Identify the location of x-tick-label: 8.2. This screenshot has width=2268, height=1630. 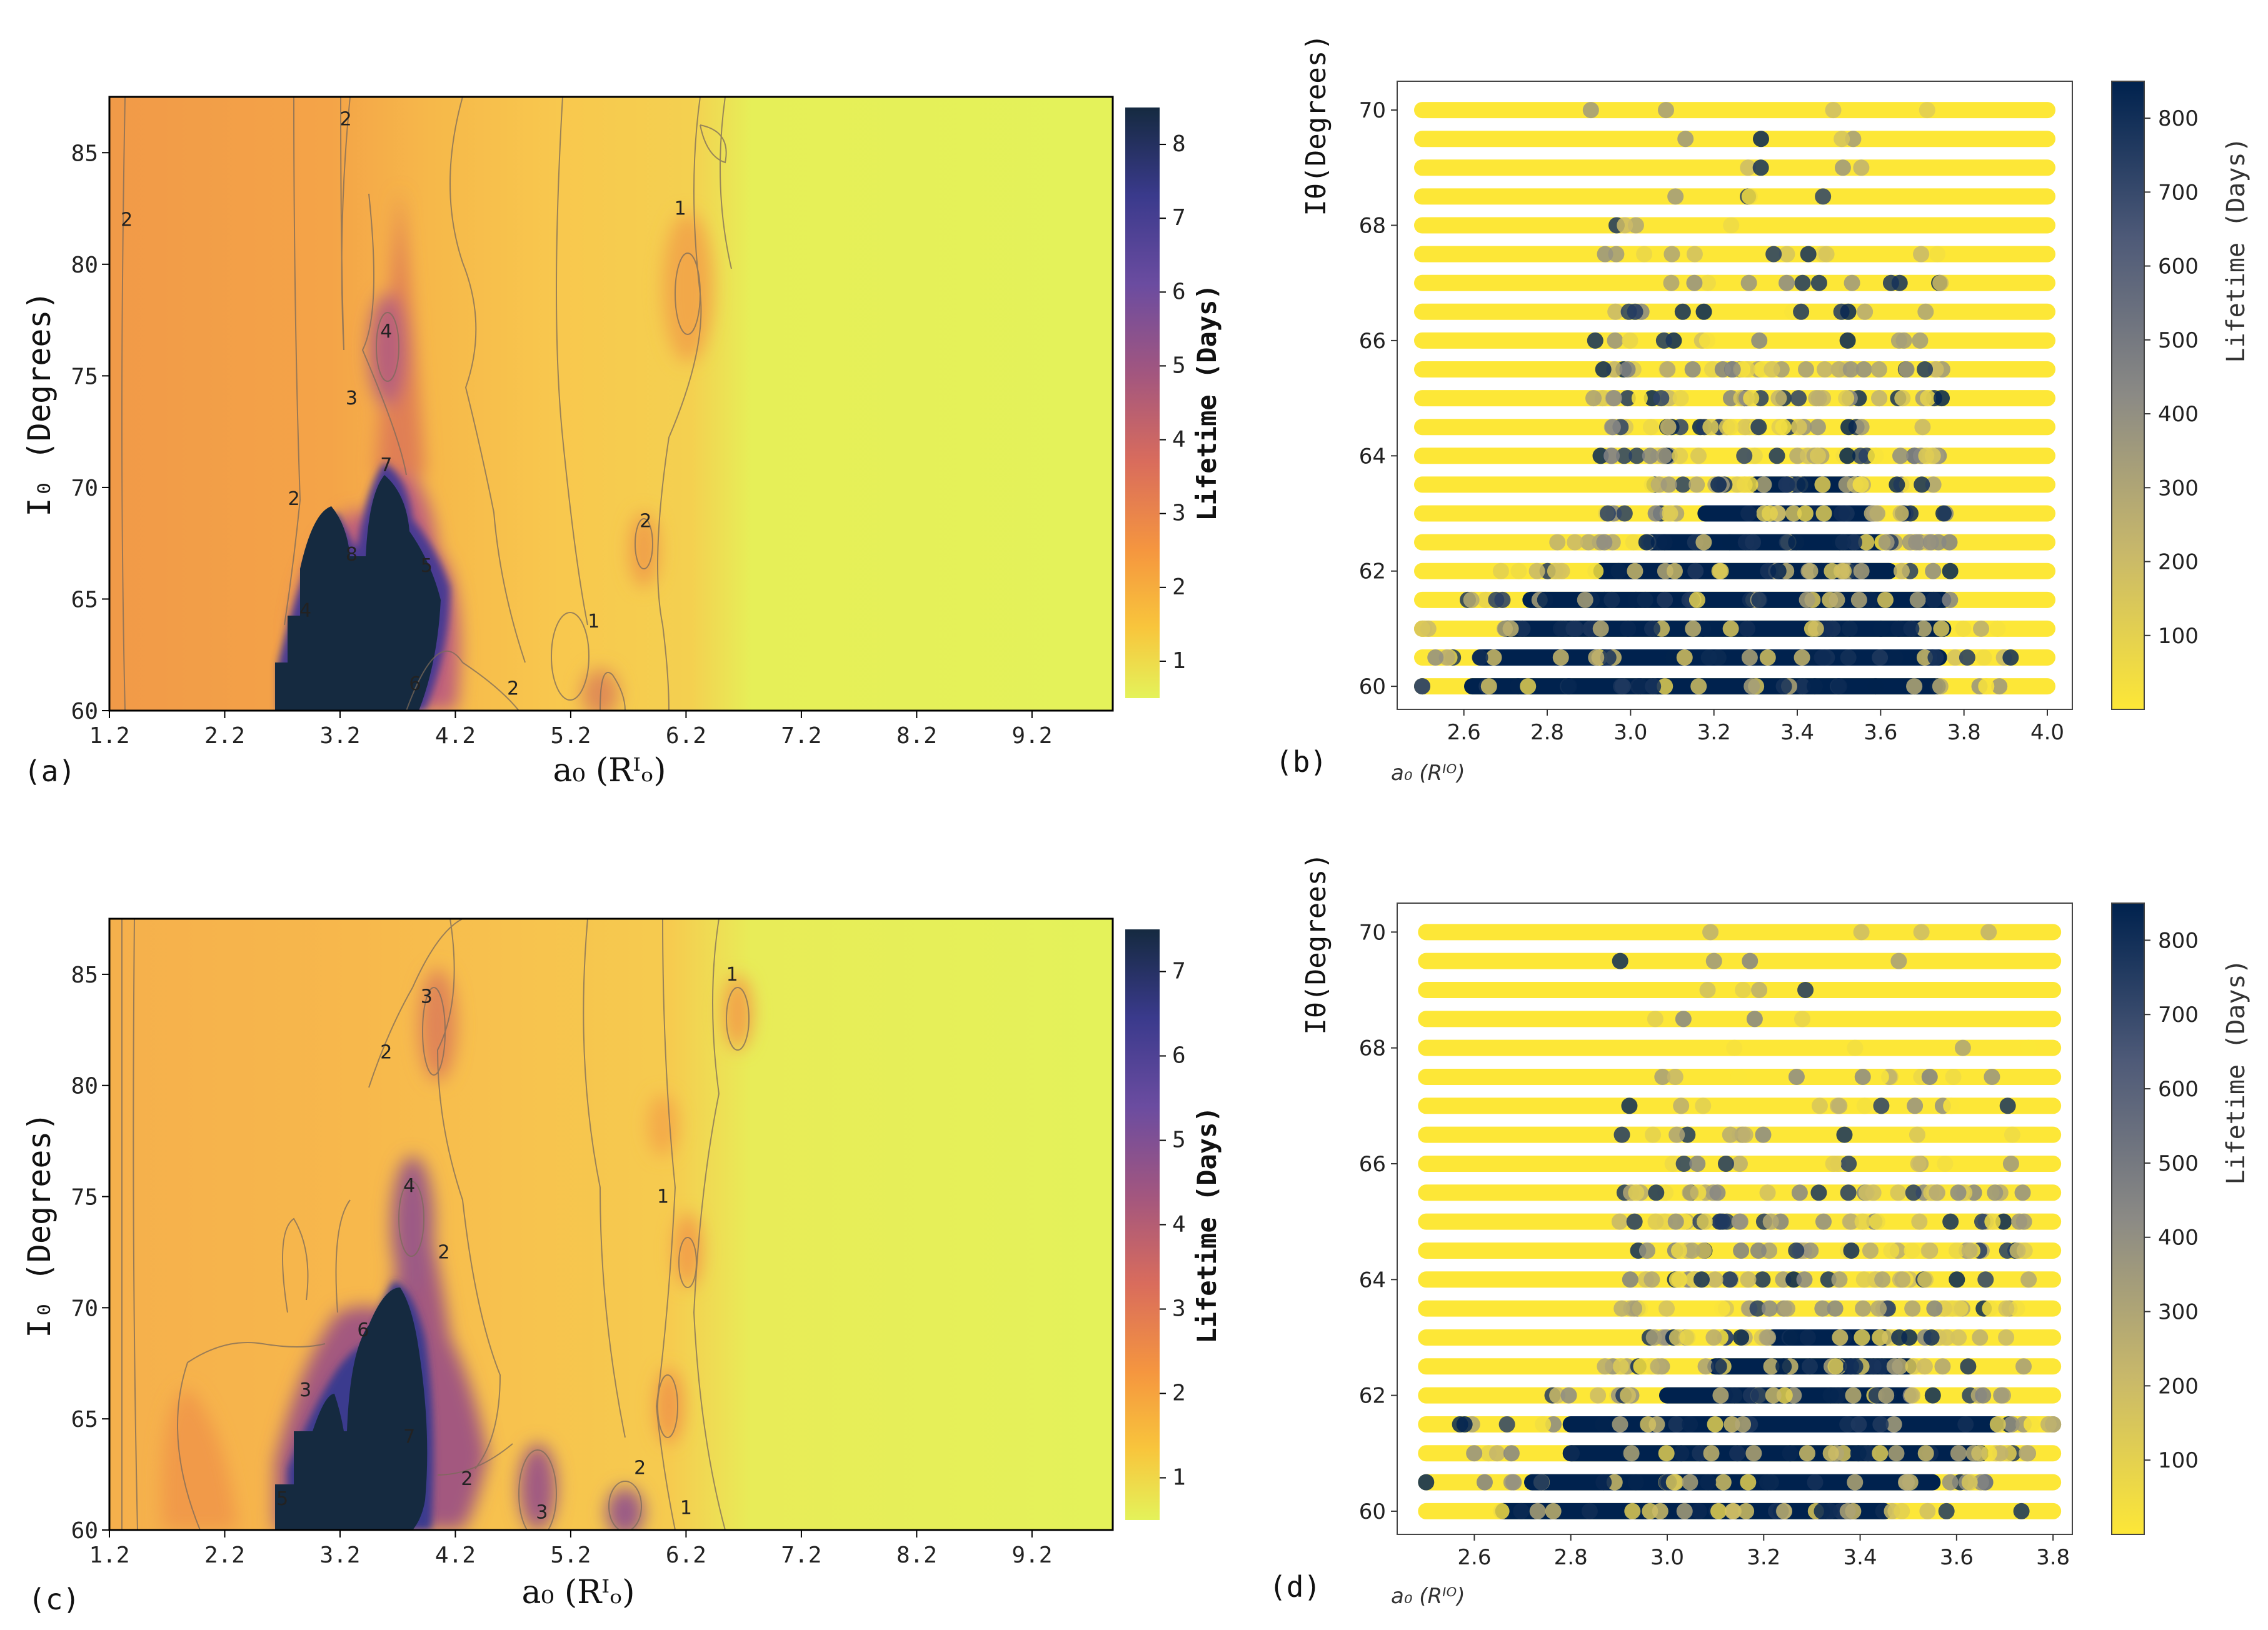
(916, 736).